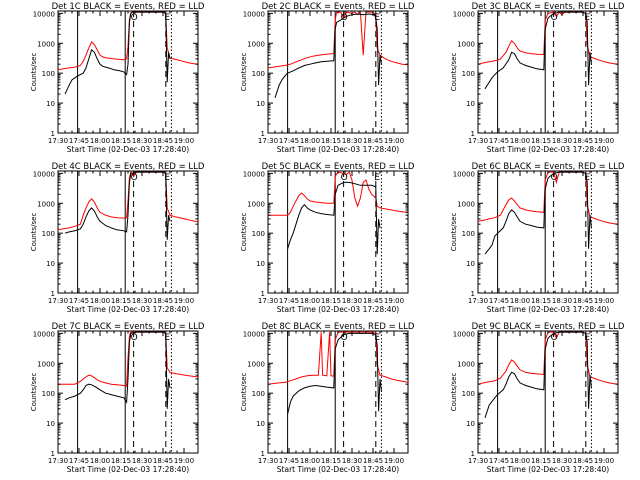  Describe the element at coordinates (338, 327) in the screenshot. I see `panel-title: Det 8C BLACK = Events, RED = LLD` at that location.